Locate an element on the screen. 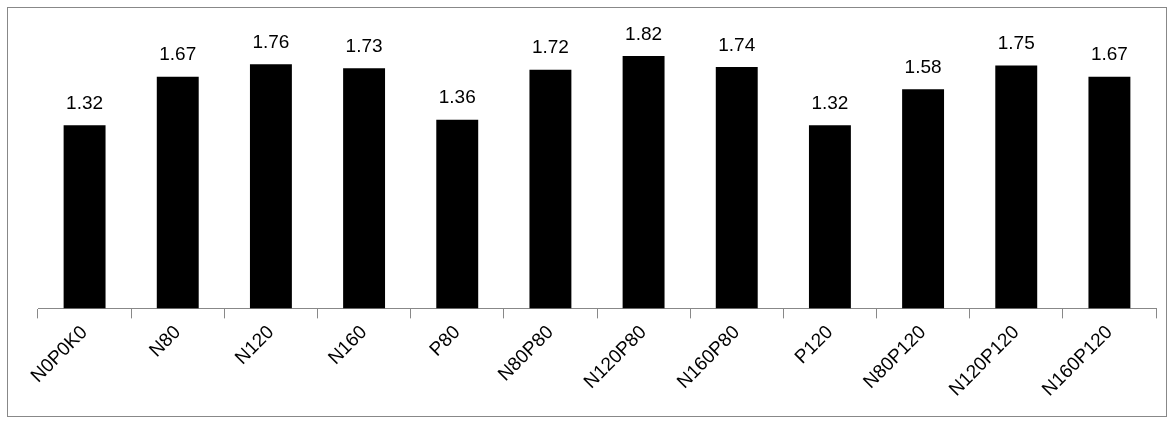 The height and width of the screenshot is (425, 1175). data-label: 1.82 is located at coordinates (644, 33).